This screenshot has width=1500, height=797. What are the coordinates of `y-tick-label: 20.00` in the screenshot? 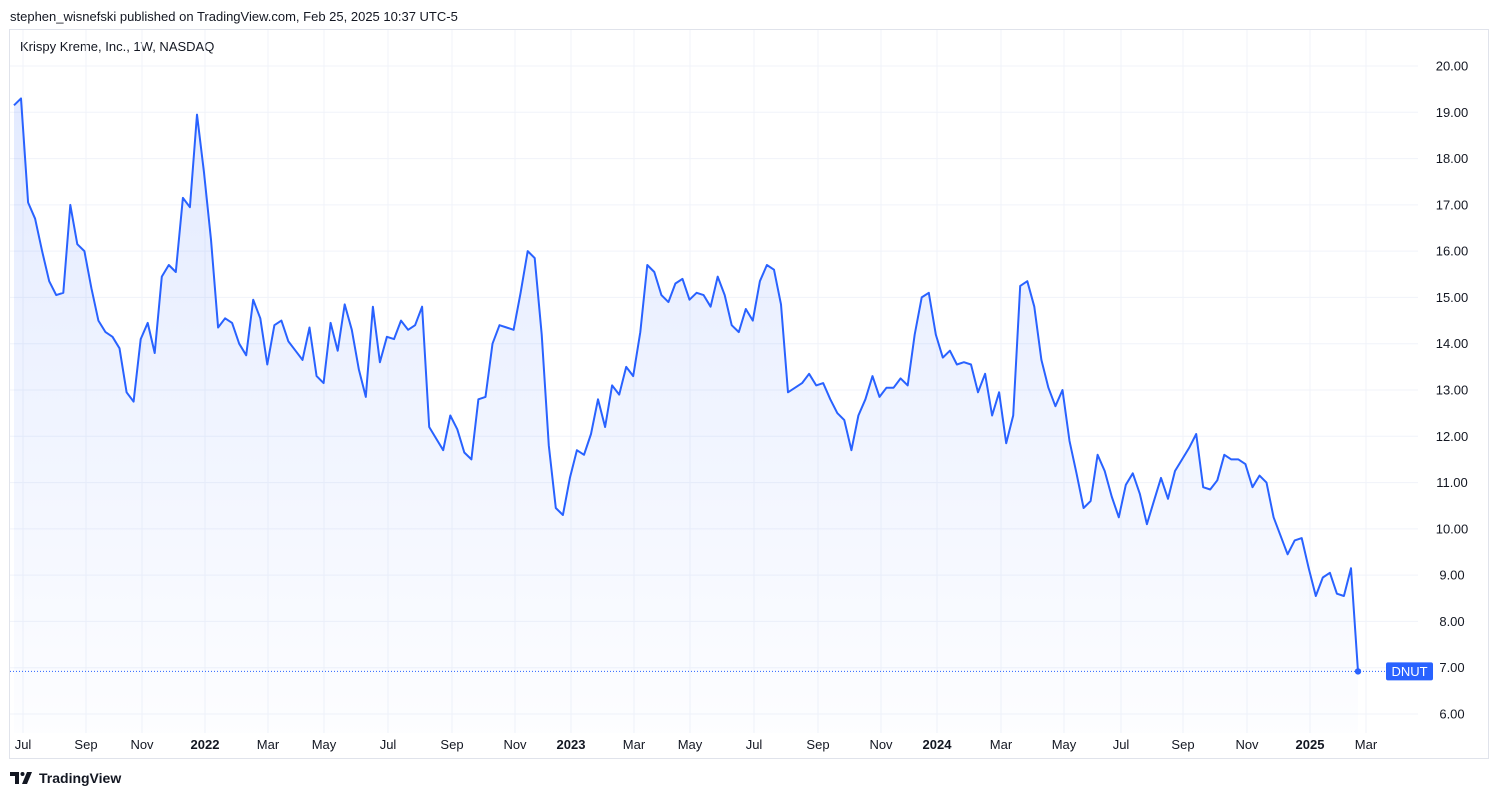 It's located at (1452, 66).